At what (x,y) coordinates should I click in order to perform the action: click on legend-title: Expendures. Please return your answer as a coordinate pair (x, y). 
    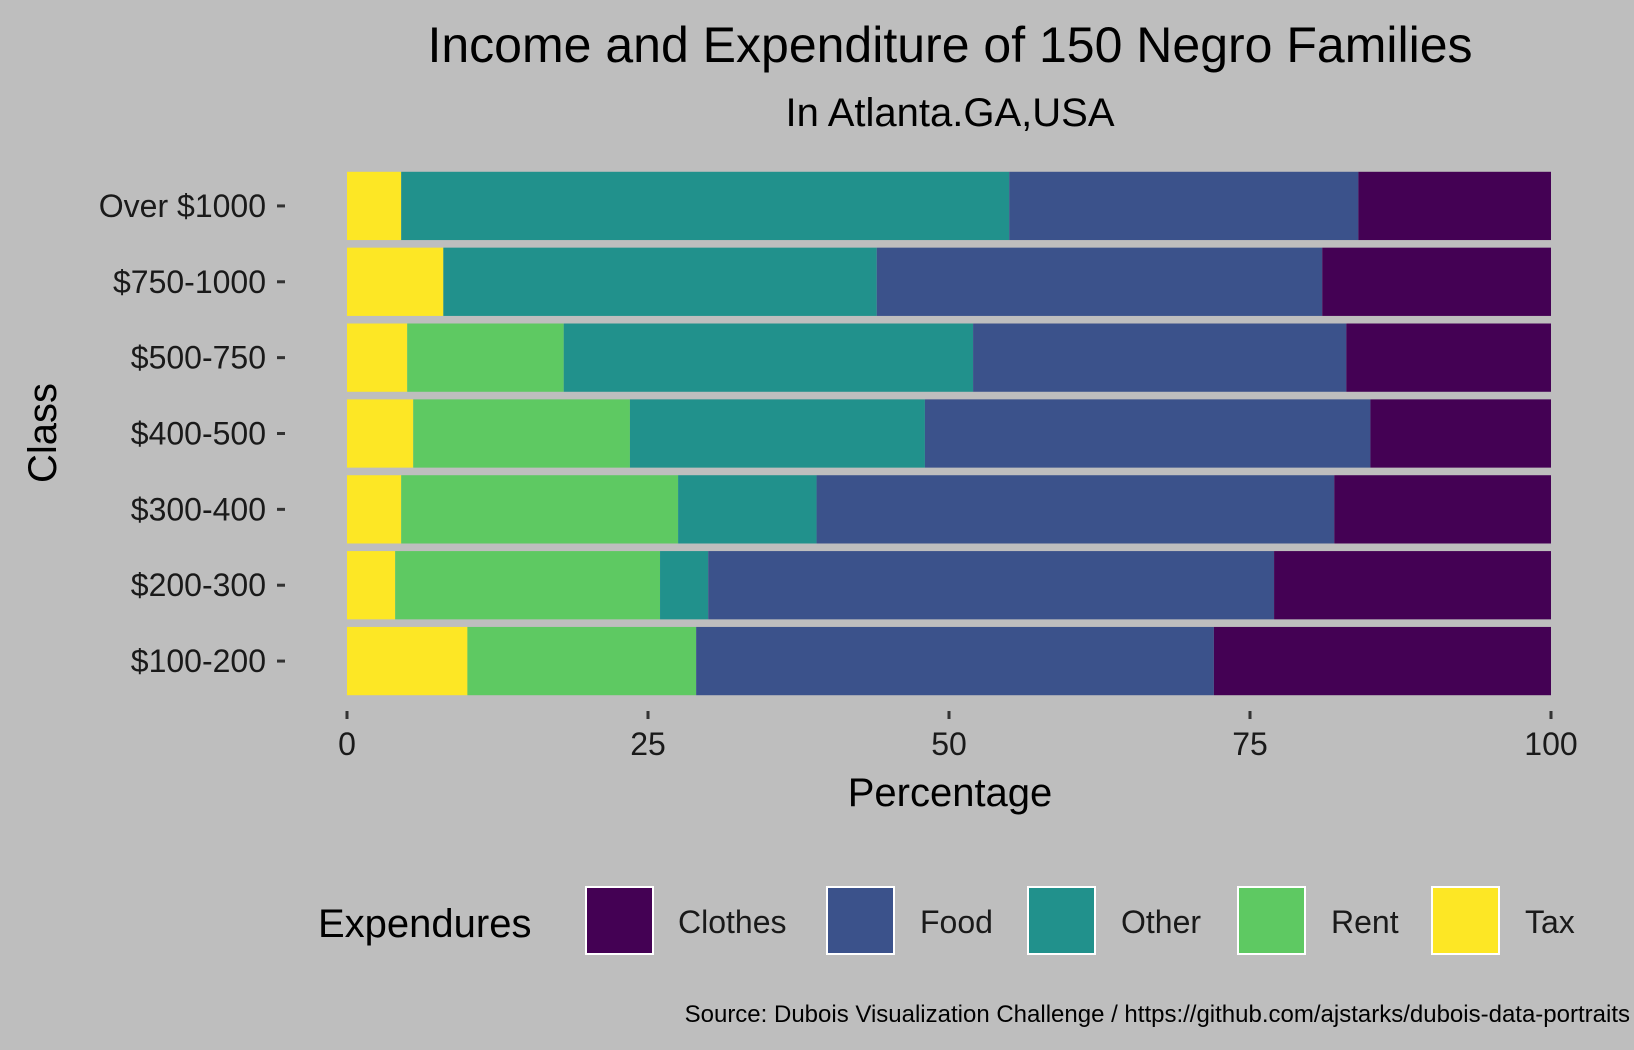
    Looking at the image, I should click on (424, 924).